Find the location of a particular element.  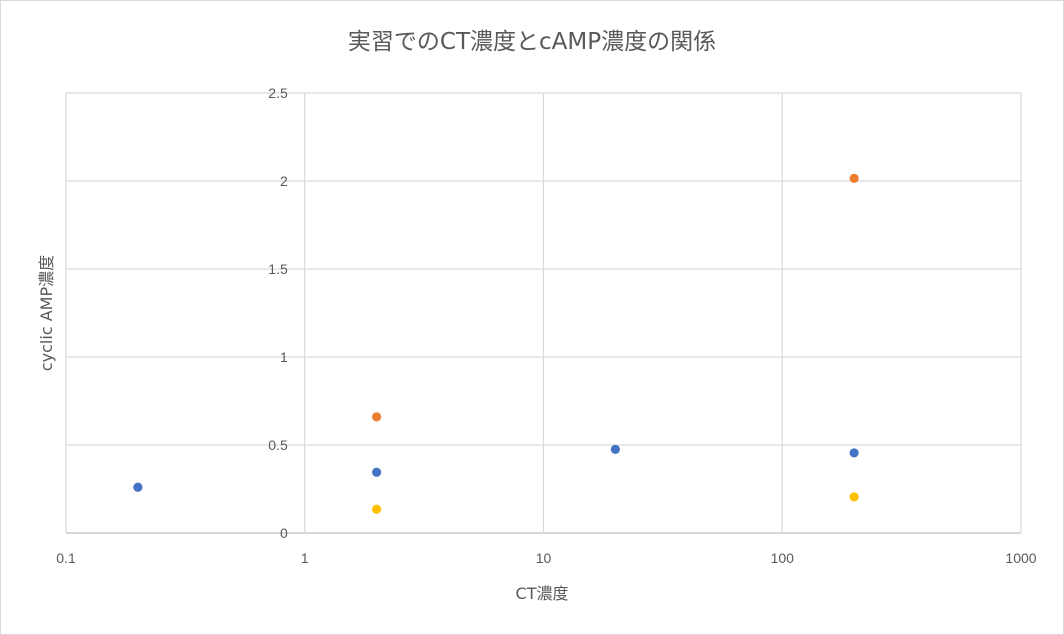

x-tick-labels: 0.1 1 10 100 1000 is located at coordinates (546, 558).